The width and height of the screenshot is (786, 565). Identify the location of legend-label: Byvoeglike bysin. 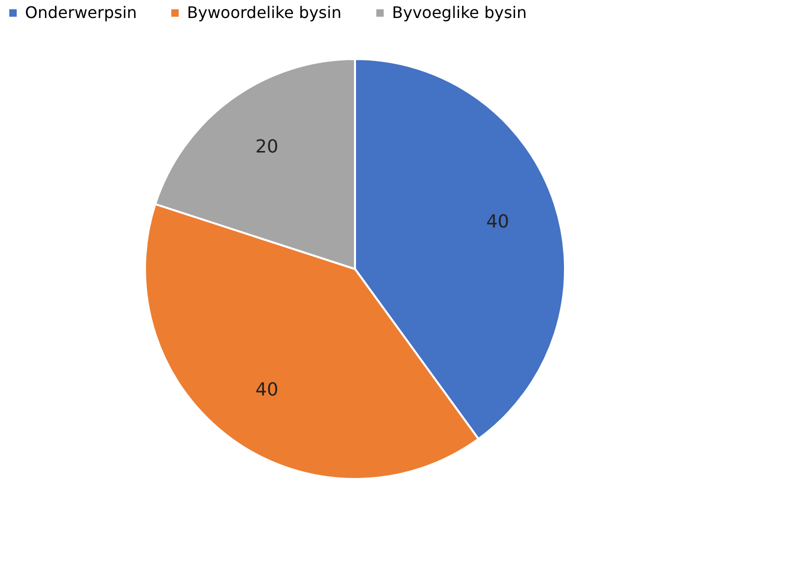
(459, 12).